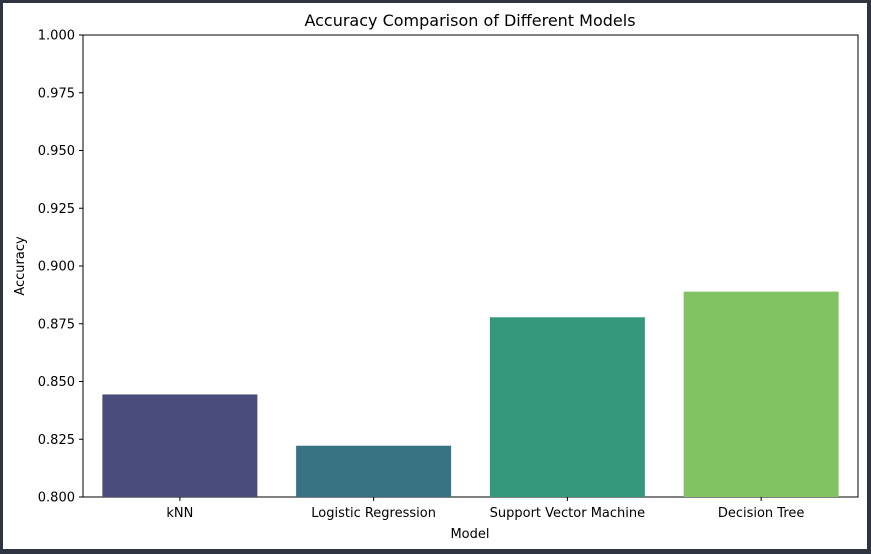  What do you see at coordinates (56, 209) in the screenshot?
I see `y-tick-label-5: 0.925` at bounding box center [56, 209].